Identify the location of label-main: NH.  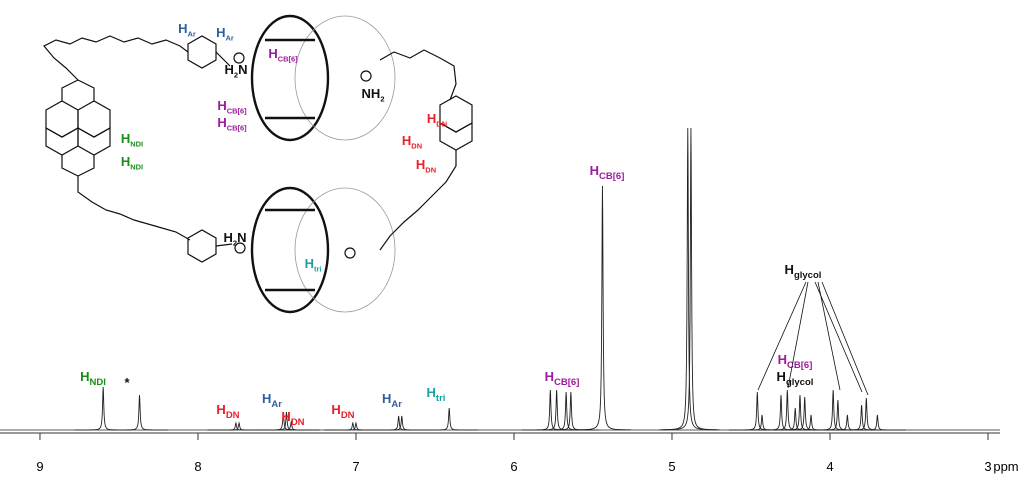
(371, 93).